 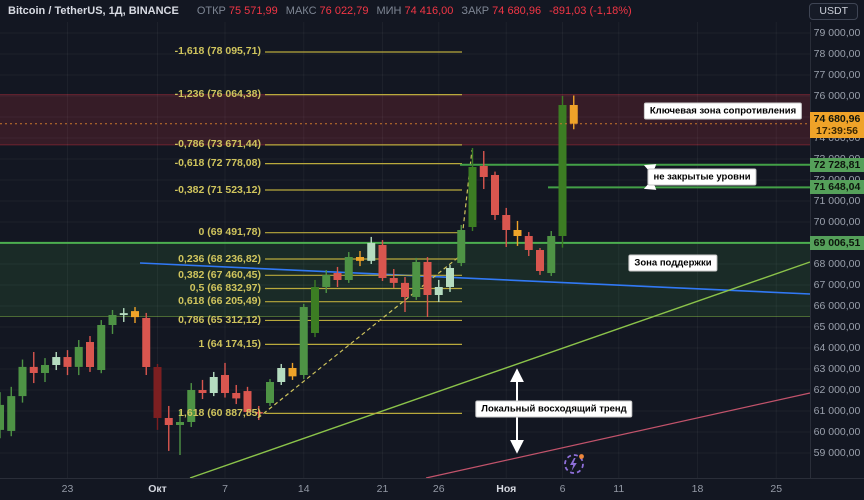 What do you see at coordinates (219, 412) in the screenshot?
I see `fib-level-label: 1,618 (60 887,85)` at bounding box center [219, 412].